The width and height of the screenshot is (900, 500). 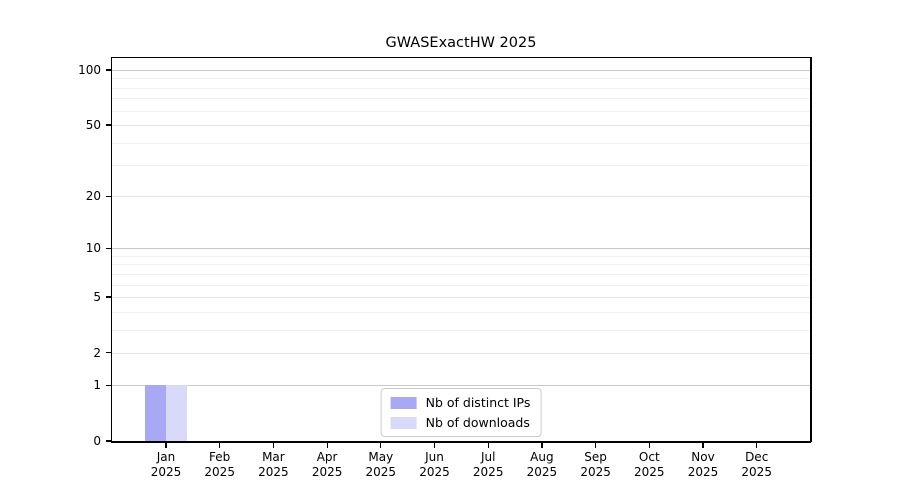 I want to click on bar-nb-of-downloads-jan-2025, so click(x=176, y=413).